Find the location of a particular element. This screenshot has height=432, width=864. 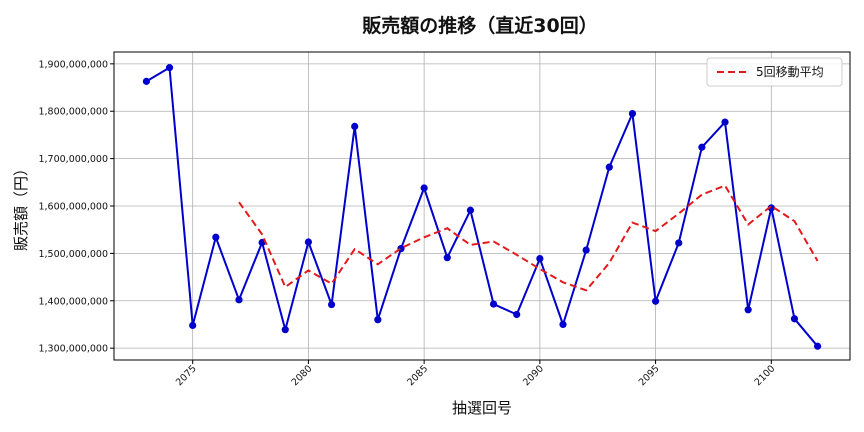

y-tick-label: 1,300,000,000 is located at coordinates (73, 349).